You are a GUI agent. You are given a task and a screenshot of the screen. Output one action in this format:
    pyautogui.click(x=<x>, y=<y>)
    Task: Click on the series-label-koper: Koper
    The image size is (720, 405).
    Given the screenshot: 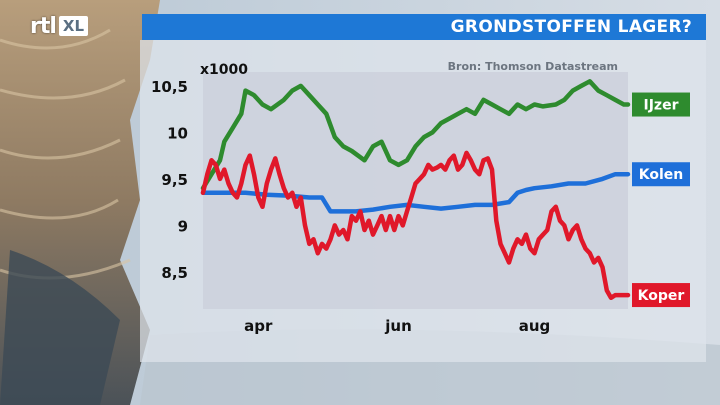 What is the action you would take?
    pyautogui.click(x=661, y=295)
    